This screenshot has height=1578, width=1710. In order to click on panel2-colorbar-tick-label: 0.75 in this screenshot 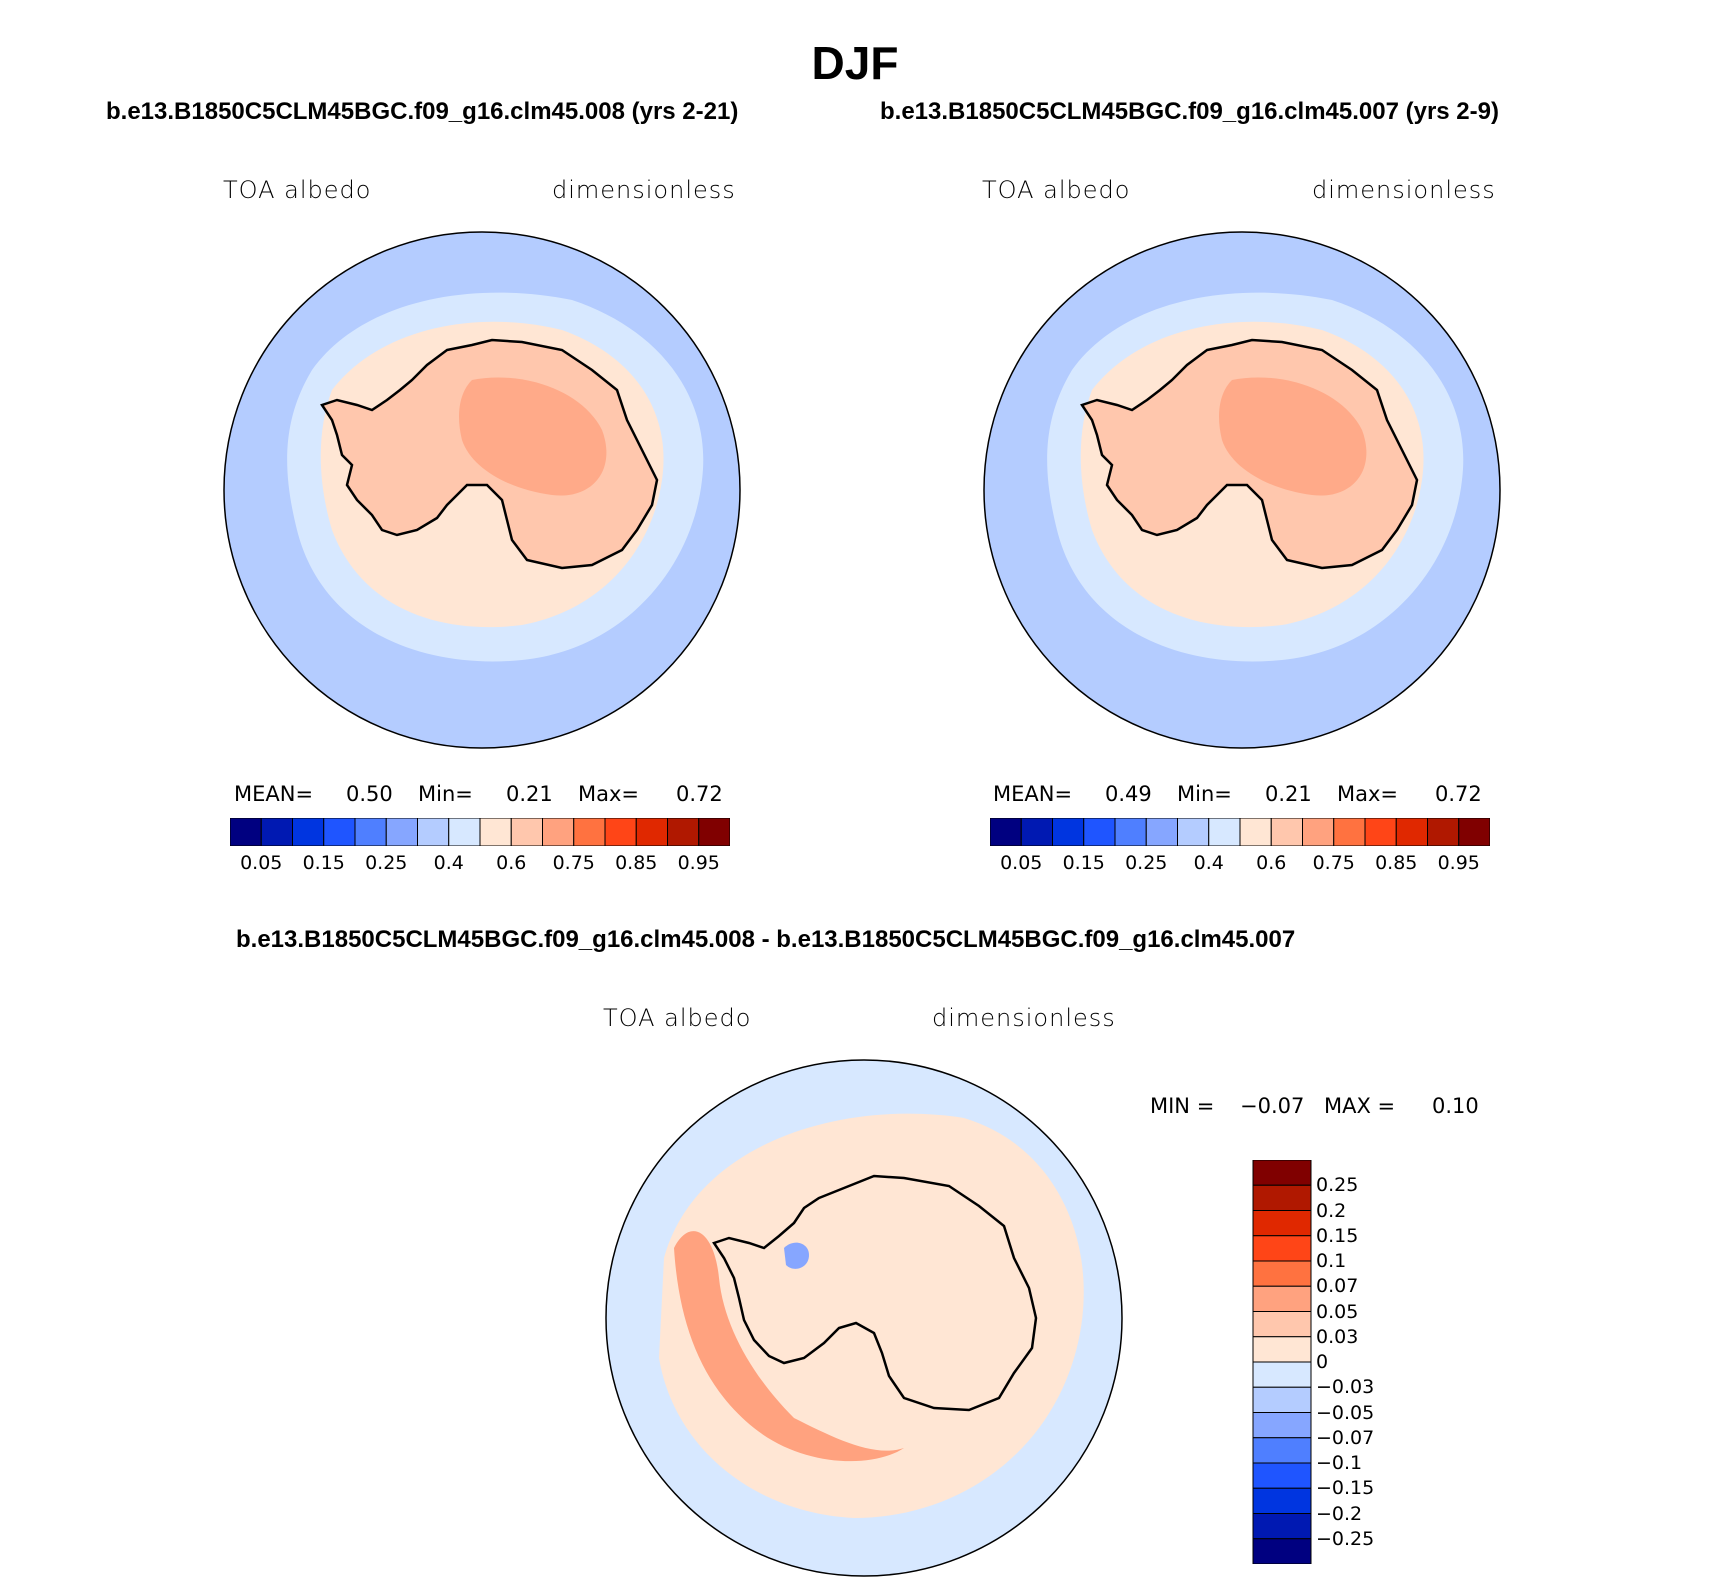, I will do `click(1333, 863)`.